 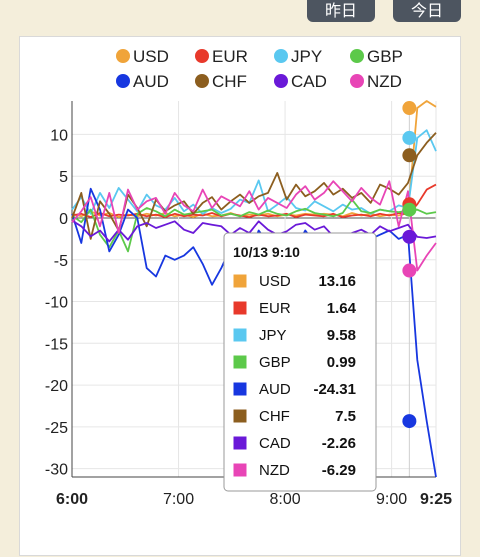 What do you see at coordinates (339, 443) in the screenshot?
I see `tooltip-value-cad: -2.26` at bounding box center [339, 443].